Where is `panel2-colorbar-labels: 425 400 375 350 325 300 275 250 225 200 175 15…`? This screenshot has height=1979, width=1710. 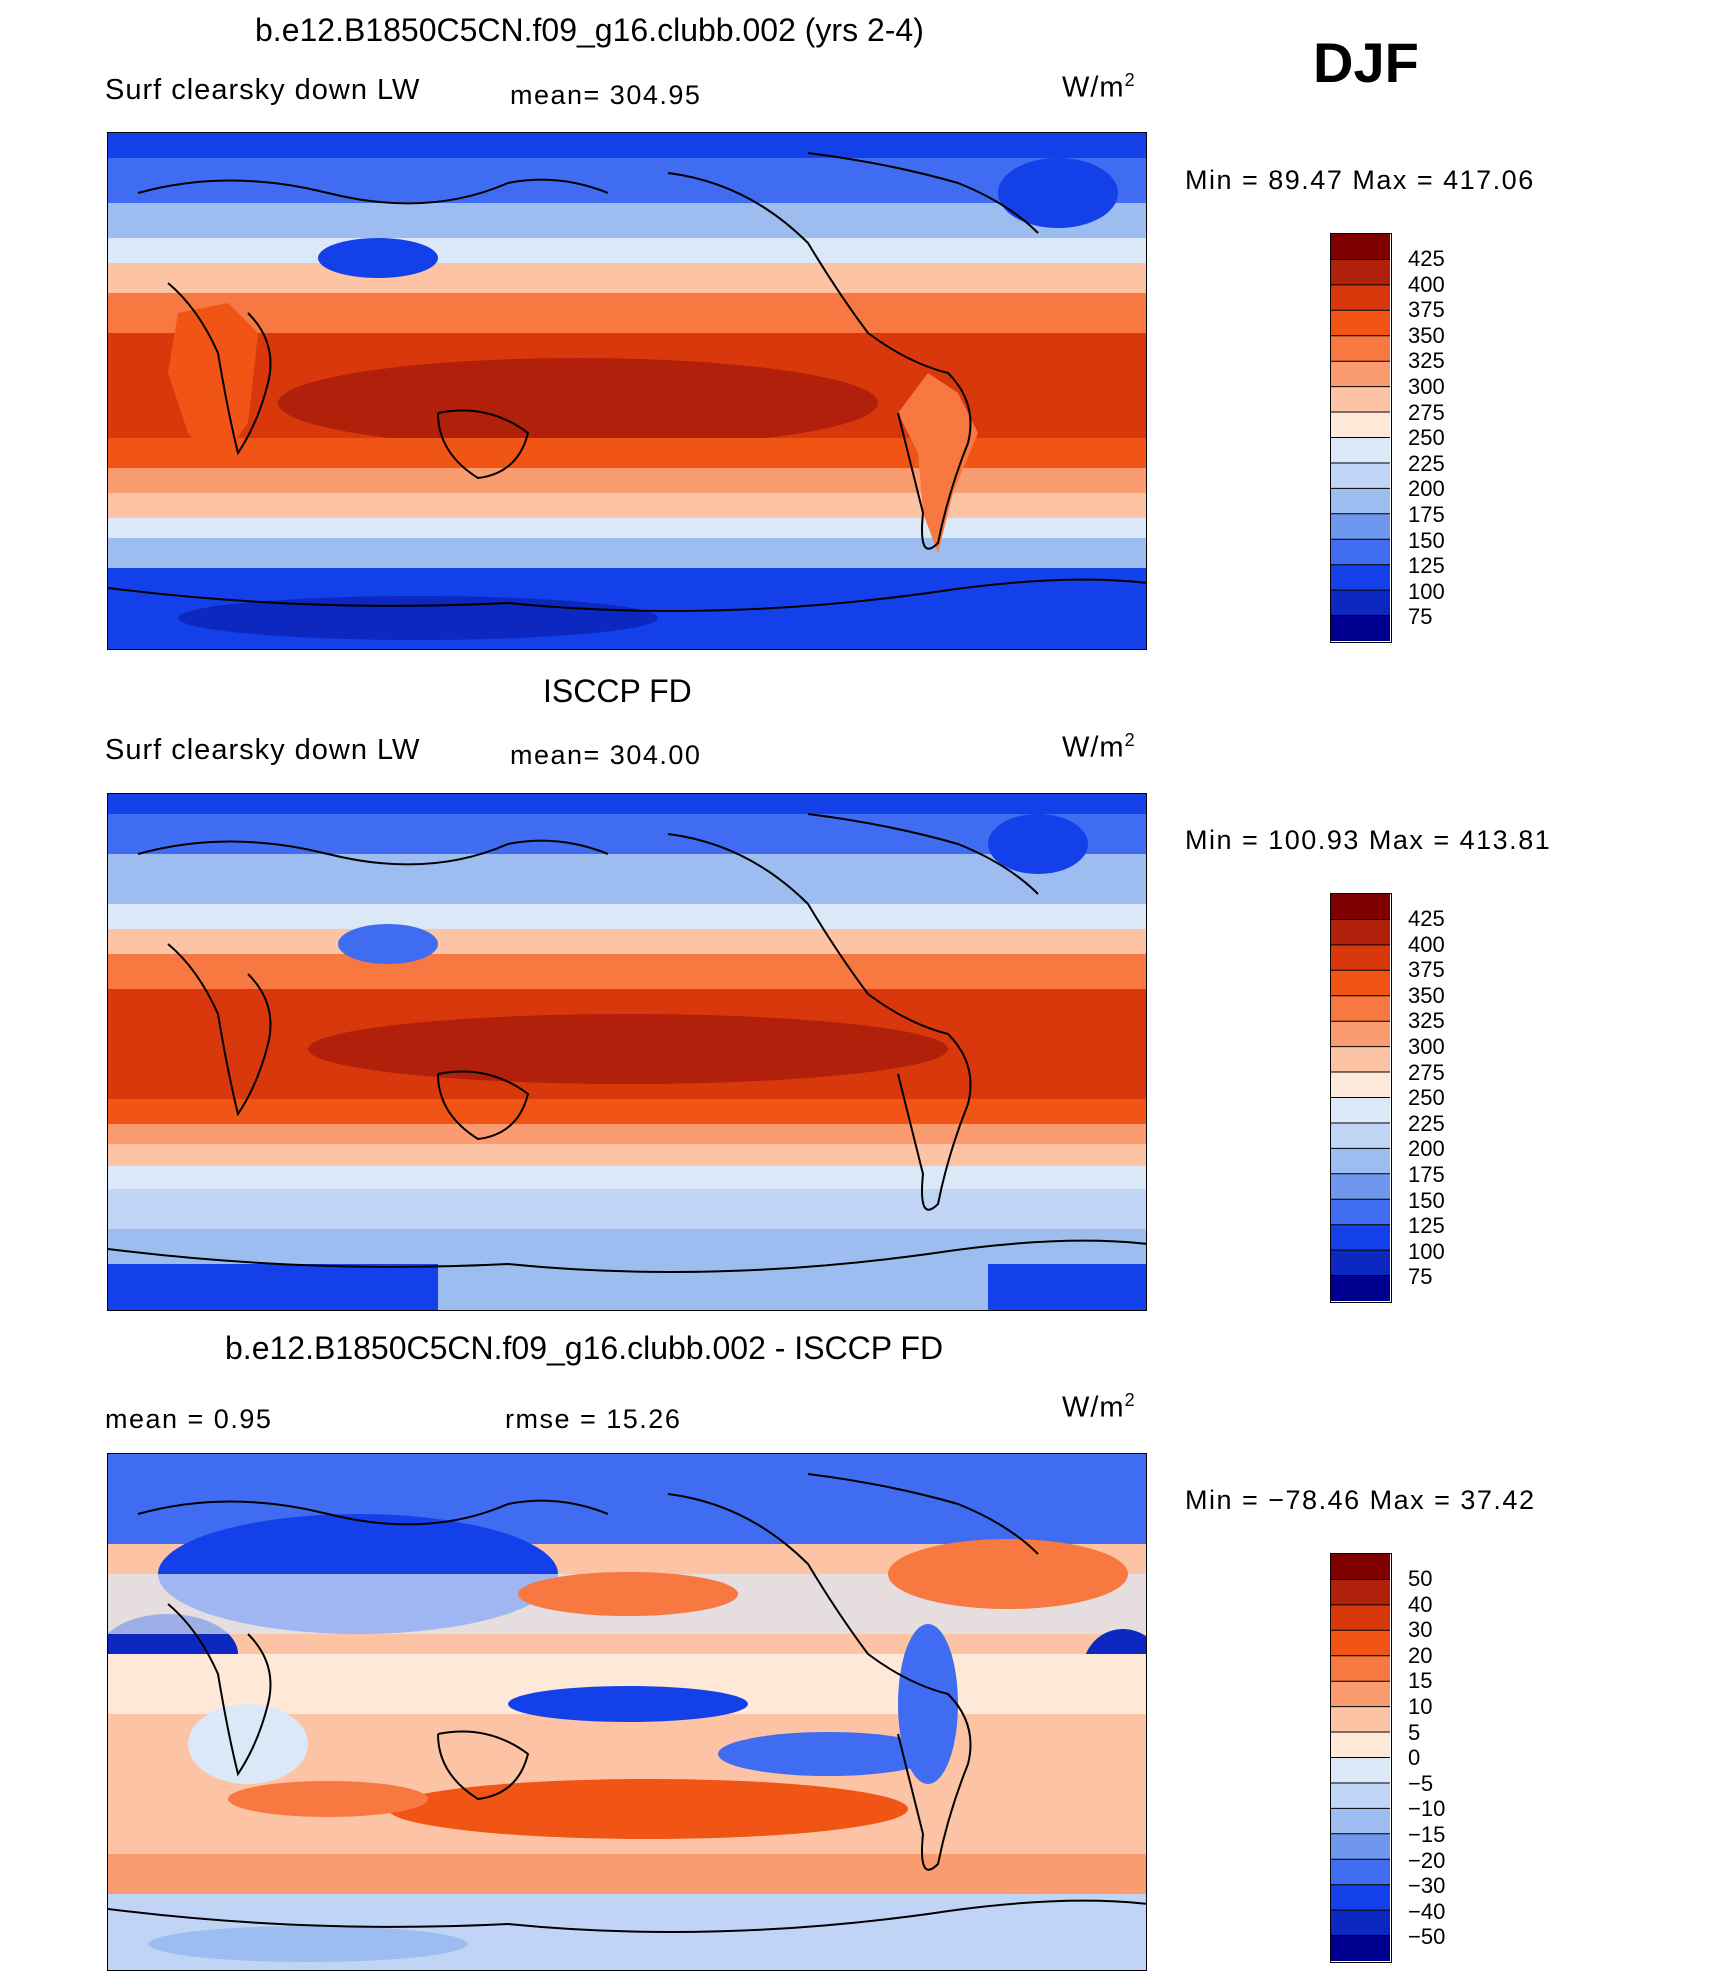
panel2-colorbar-labels: 425 400 375 350 325 300 275 250 225 200 175 15… is located at coordinates (1426, 1098).